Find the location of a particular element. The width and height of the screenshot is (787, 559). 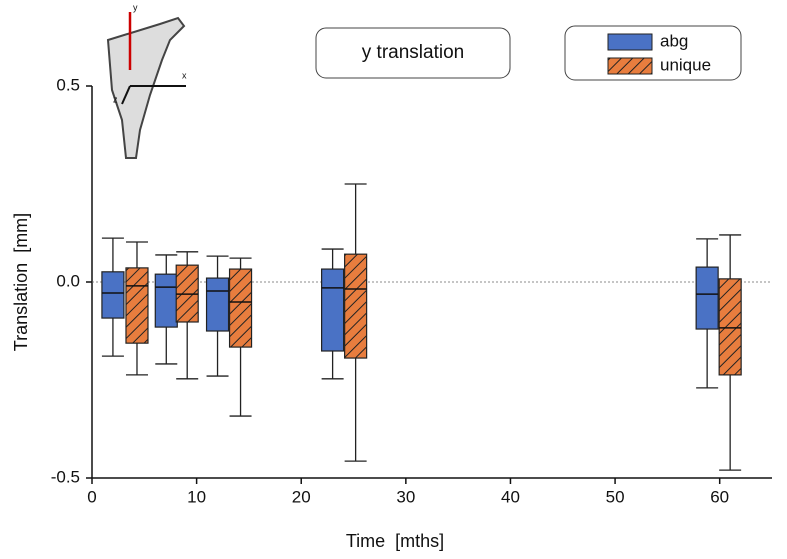

x-axis-title: Time [mths] is located at coordinates (395, 541).